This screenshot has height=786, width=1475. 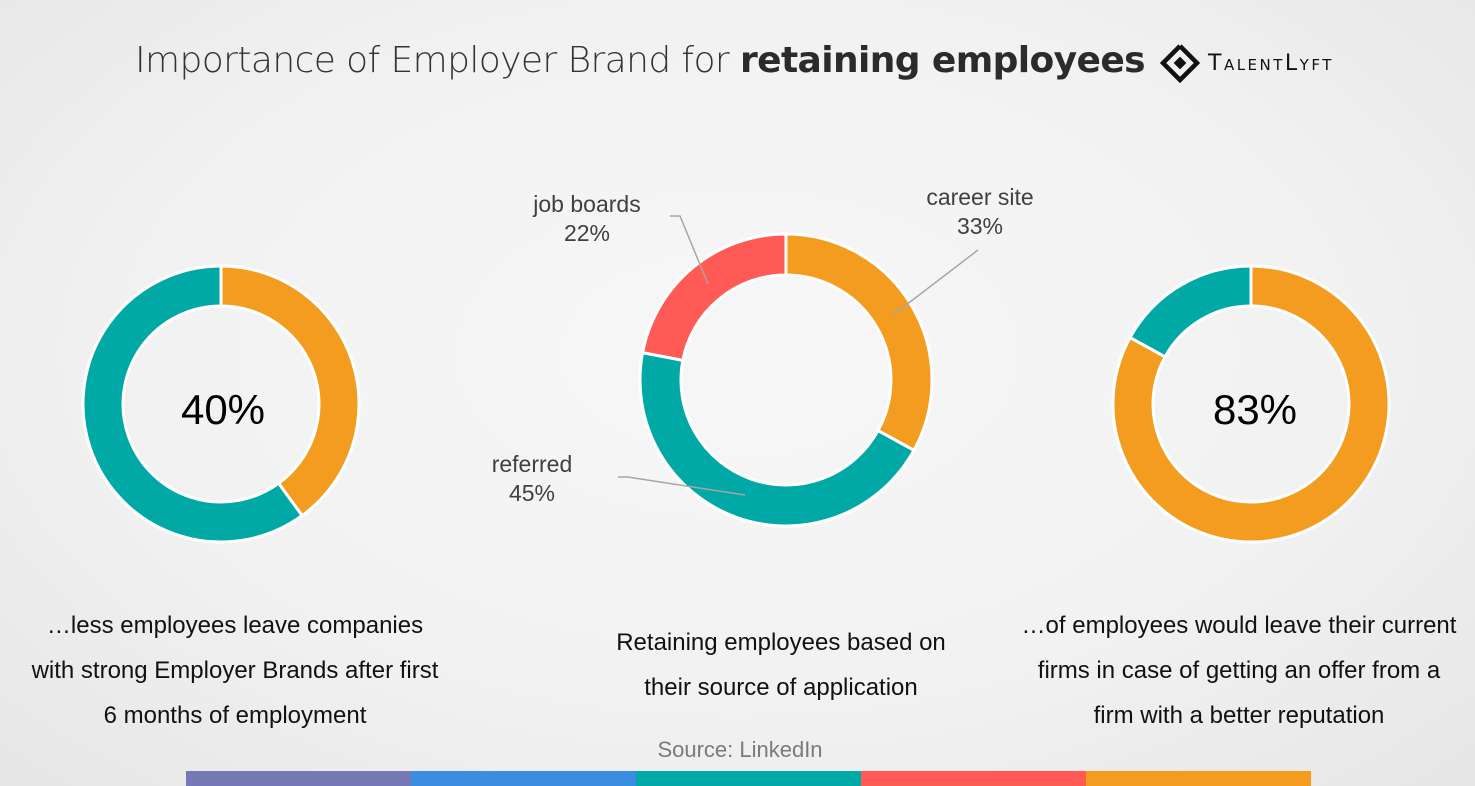 What do you see at coordinates (777, 439) in the screenshot?
I see `donut-slice-referred` at bounding box center [777, 439].